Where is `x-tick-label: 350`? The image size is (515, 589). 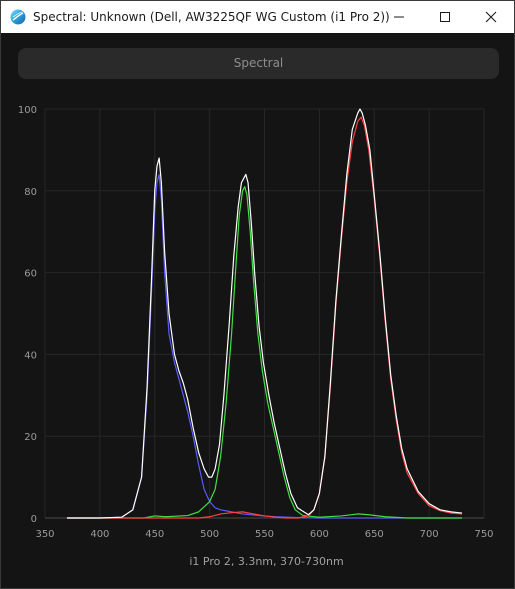
x-tick-label: 350 is located at coordinates (44, 534).